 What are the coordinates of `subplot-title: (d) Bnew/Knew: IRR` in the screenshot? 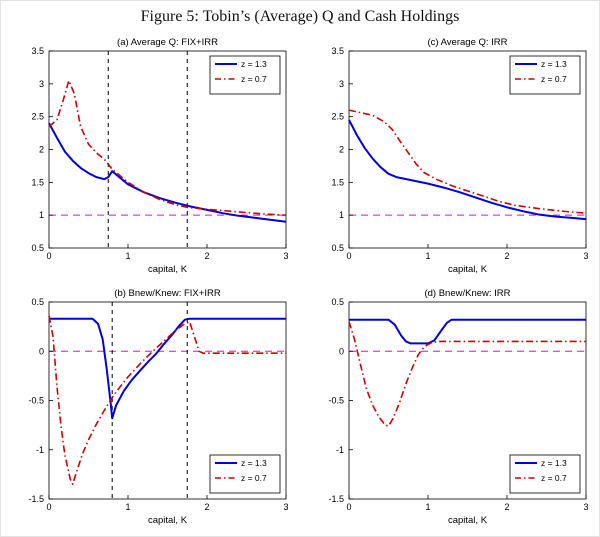 It's located at (467, 293).